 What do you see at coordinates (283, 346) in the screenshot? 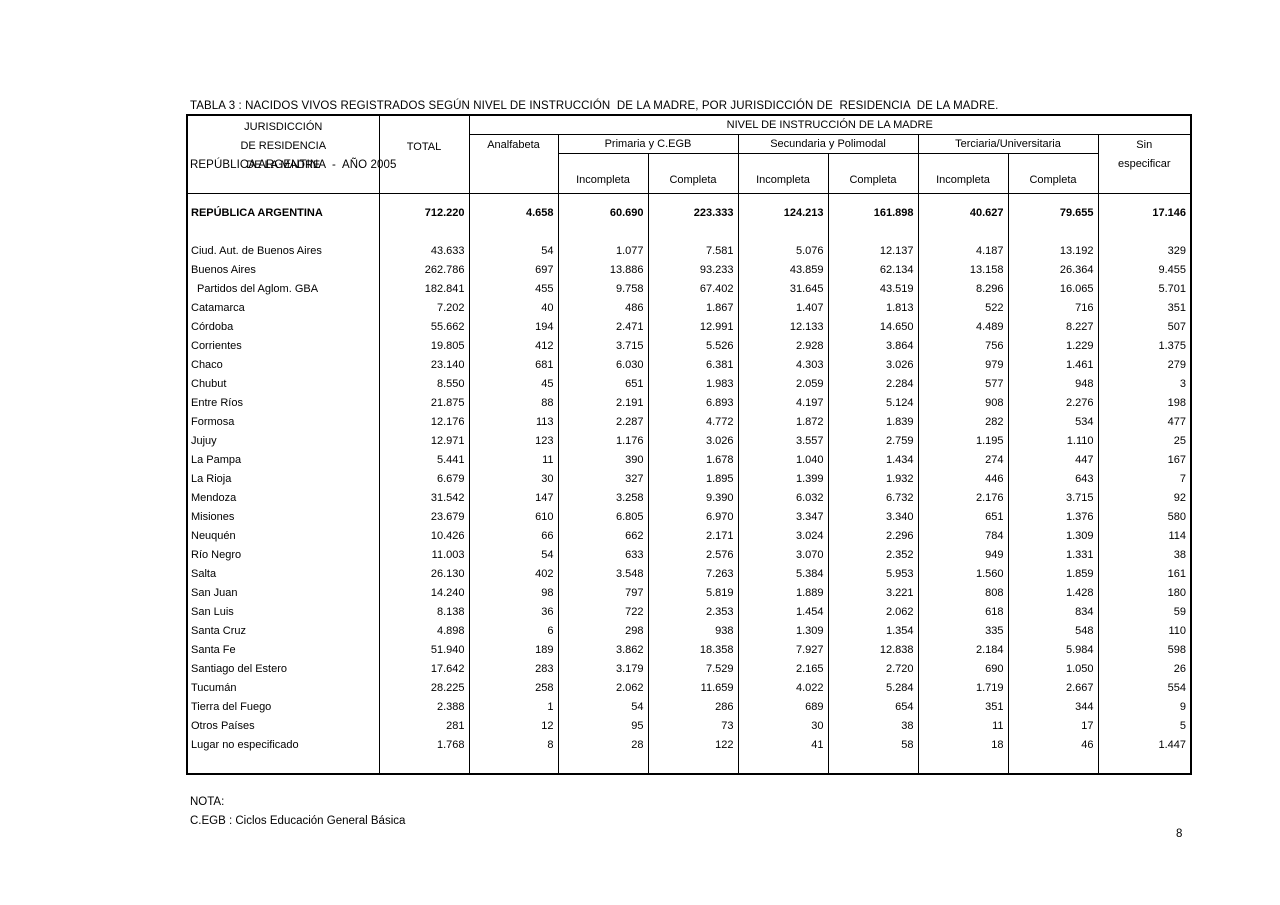
I see `row-label: Corrientes` at bounding box center [283, 346].